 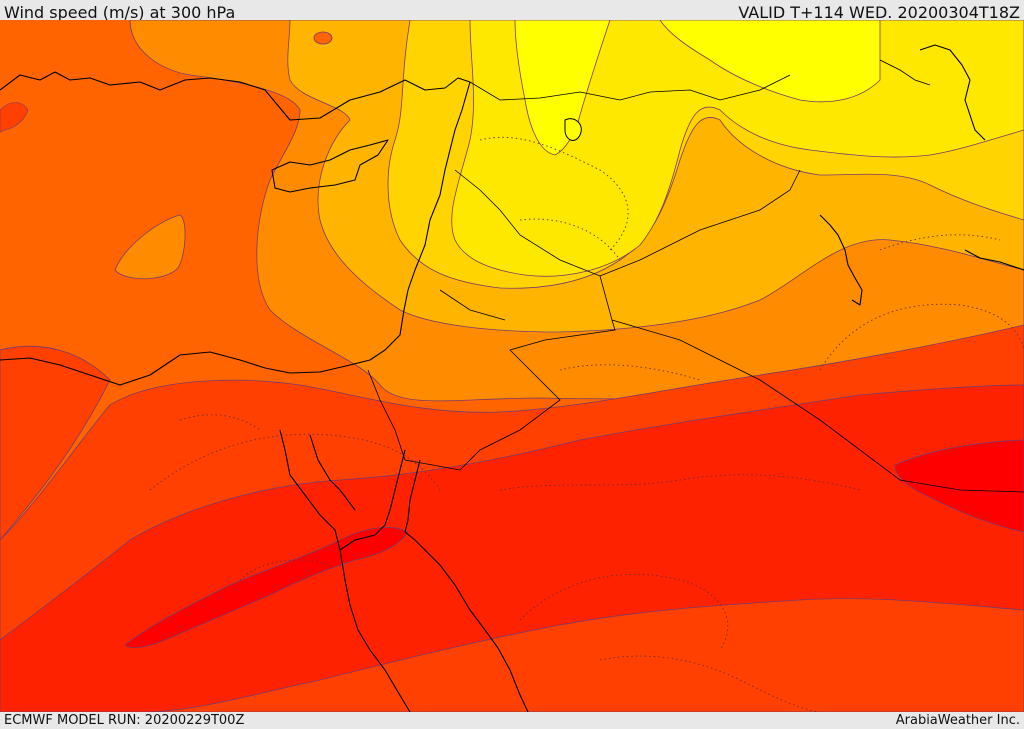 What do you see at coordinates (55, 443) in the screenshot?
I see `band-3-area-west` at bounding box center [55, 443].